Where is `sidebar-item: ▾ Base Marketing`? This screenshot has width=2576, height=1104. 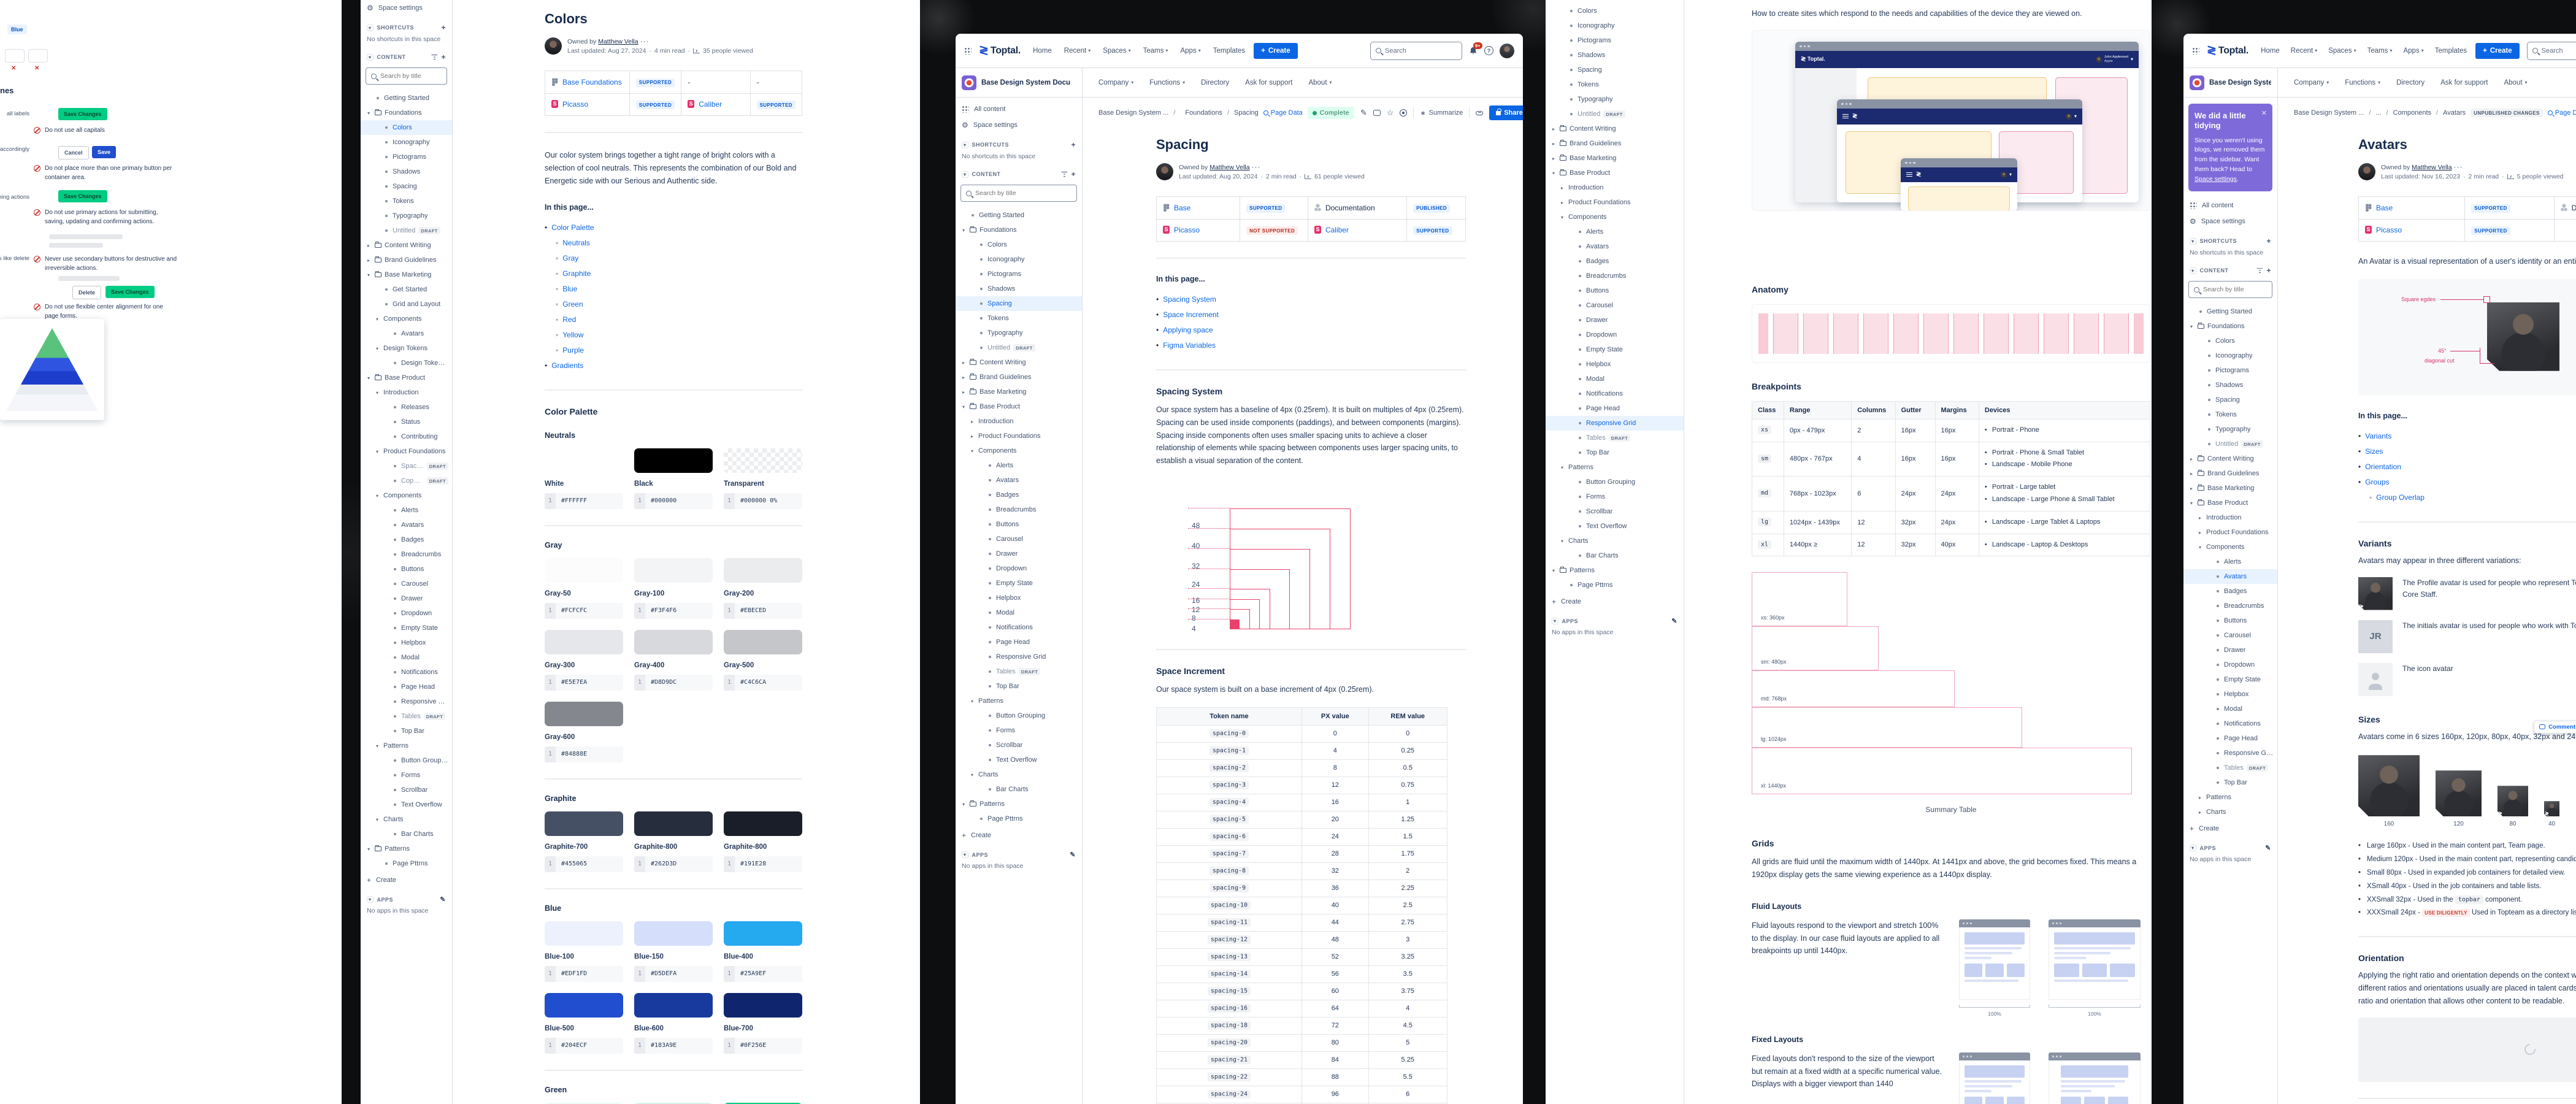
sidebar-item: ▾ Base Marketing is located at coordinates (406, 274).